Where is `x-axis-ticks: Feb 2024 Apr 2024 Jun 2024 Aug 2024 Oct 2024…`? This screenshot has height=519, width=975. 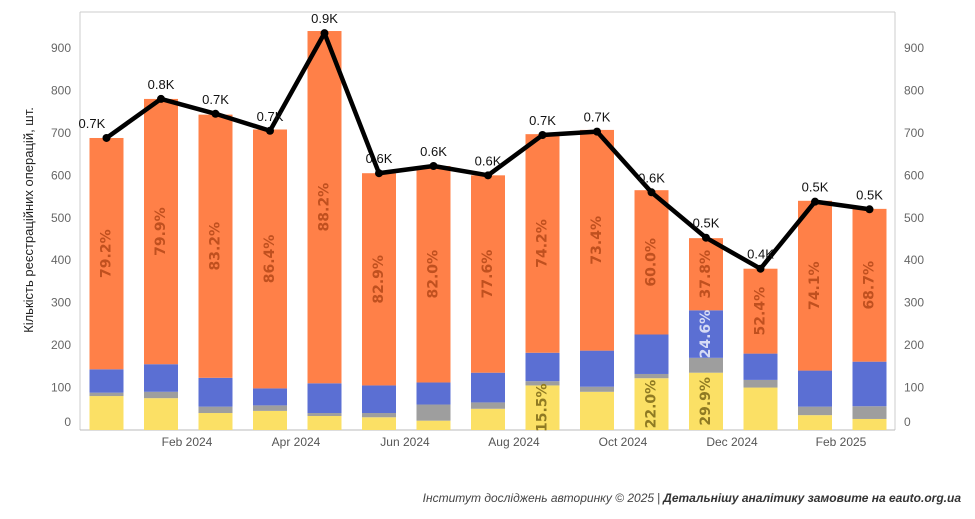
x-axis-ticks: Feb 2024 Apr 2024 Jun 2024 Aug 2024 Oct 2024… is located at coordinates (514, 442).